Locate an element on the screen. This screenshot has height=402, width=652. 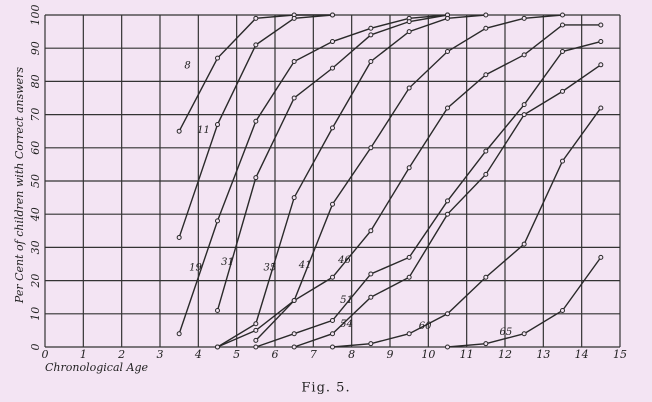
x-tick-label: 5 is located at coordinates (236, 354).